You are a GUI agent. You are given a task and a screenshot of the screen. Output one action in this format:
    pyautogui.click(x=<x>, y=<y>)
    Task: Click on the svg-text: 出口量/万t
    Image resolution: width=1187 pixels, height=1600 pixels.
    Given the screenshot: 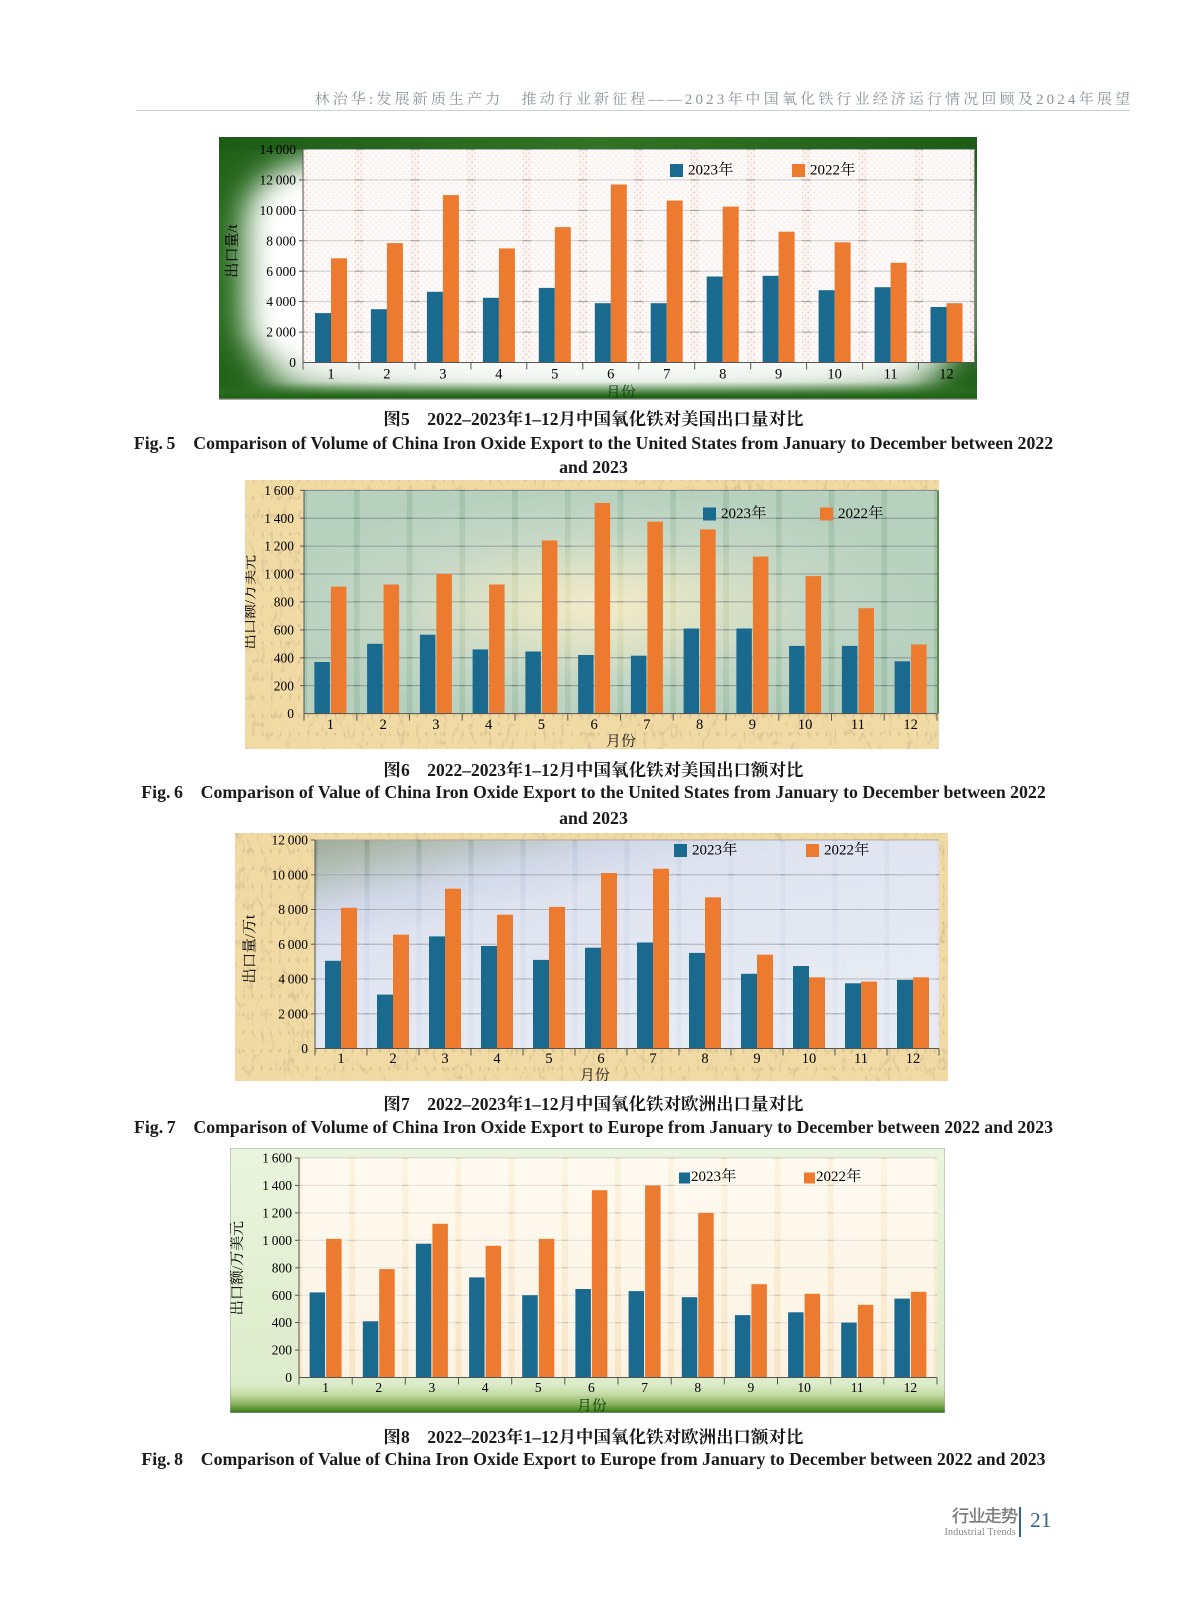 What is the action you would take?
    pyautogui.click(x=250, y=948)
    